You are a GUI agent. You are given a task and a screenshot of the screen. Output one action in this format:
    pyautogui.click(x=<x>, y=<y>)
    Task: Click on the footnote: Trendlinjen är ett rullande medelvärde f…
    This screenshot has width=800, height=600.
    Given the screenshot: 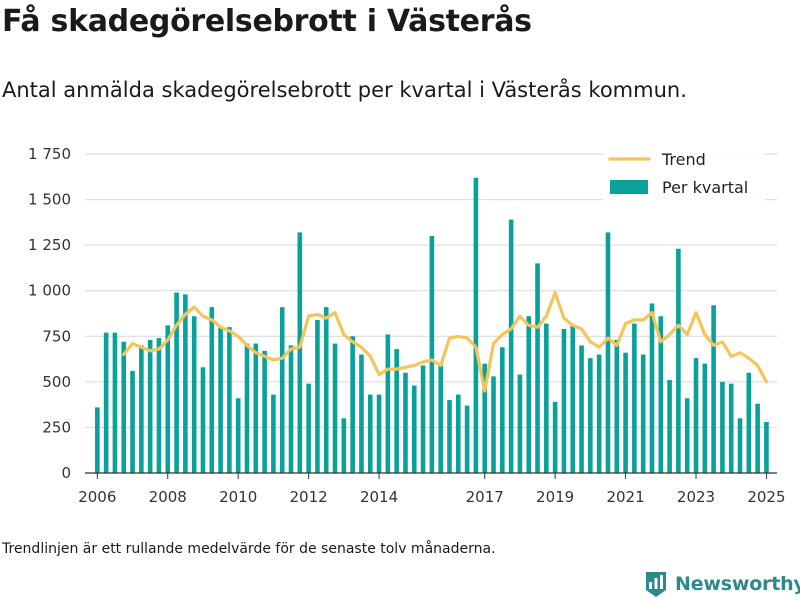 What is the action you would take?
    pyautogui.click(x=249, y=549)
    